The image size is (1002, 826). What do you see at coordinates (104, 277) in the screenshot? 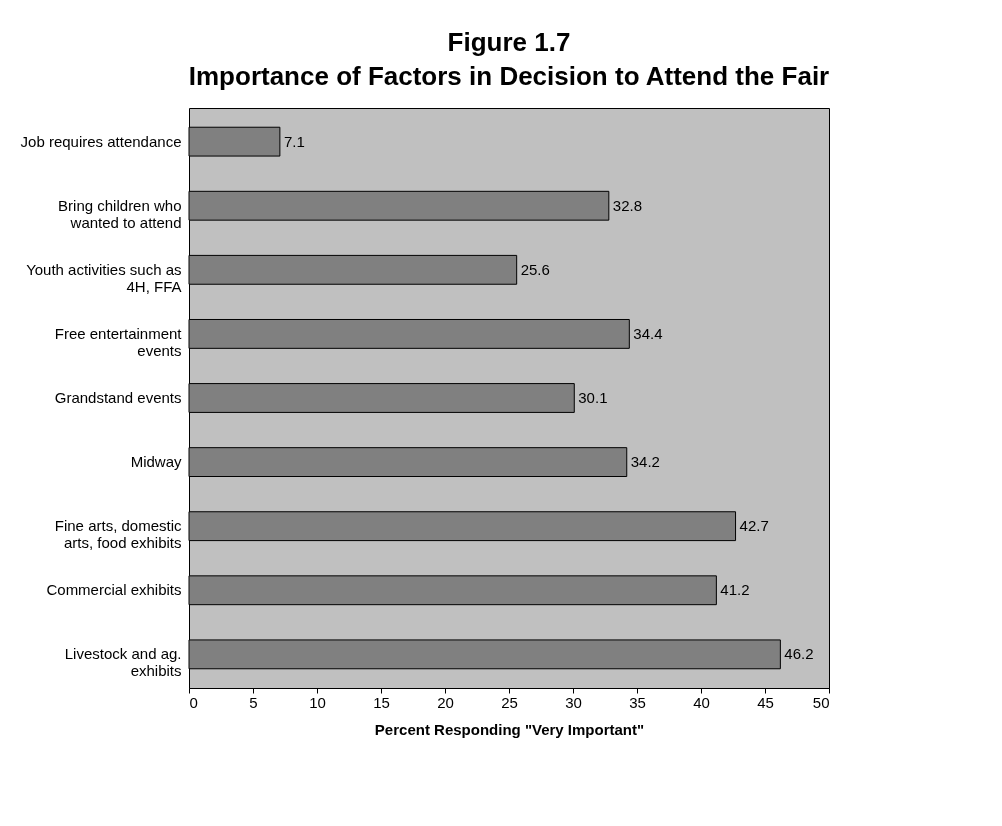
I see `y-tick-label: Youth activities such as 4H, FFA` at bounding box center [104, 277].